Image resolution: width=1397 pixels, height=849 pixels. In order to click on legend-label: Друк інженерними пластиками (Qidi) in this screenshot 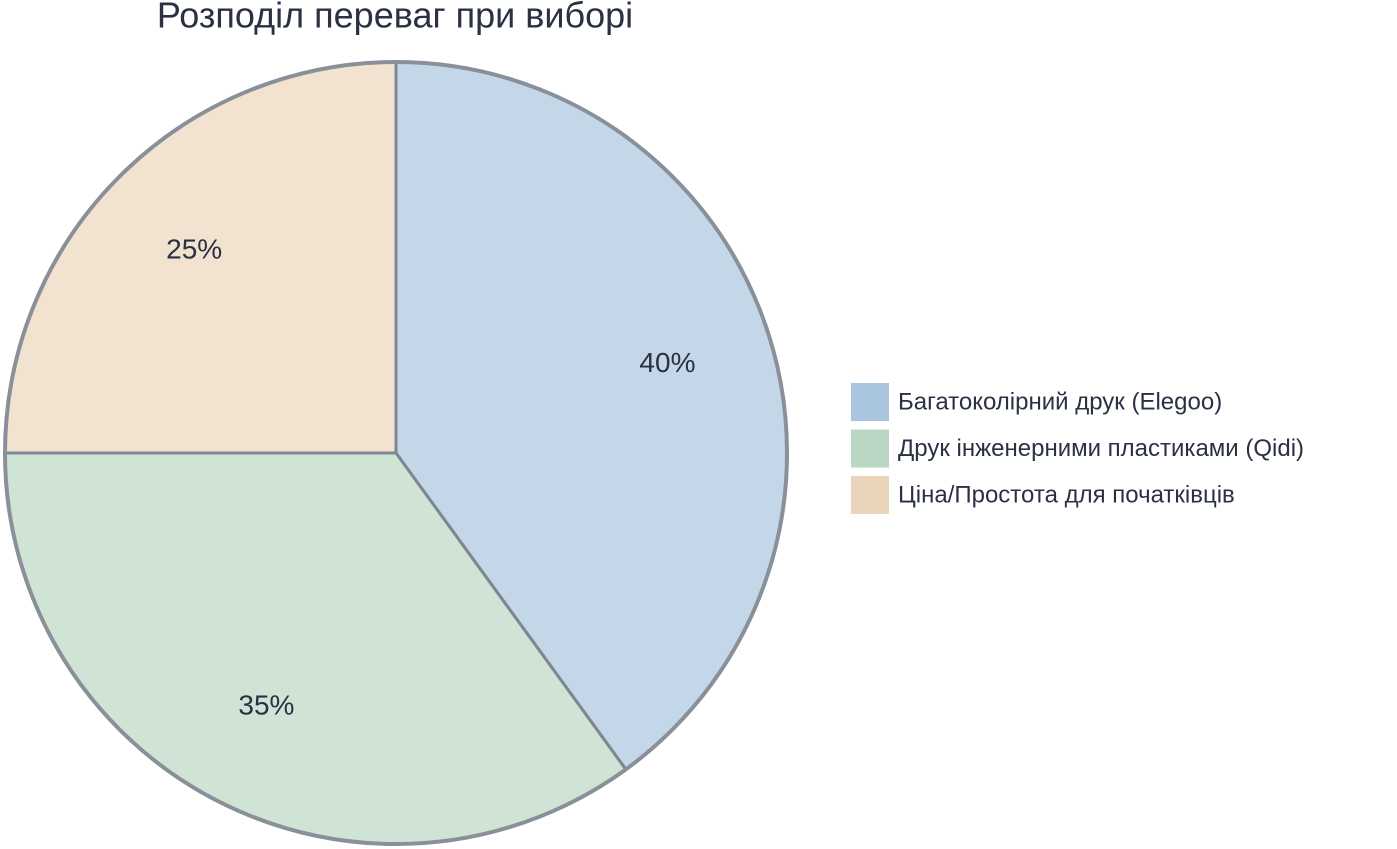, I will do `click(1101, 448)`.